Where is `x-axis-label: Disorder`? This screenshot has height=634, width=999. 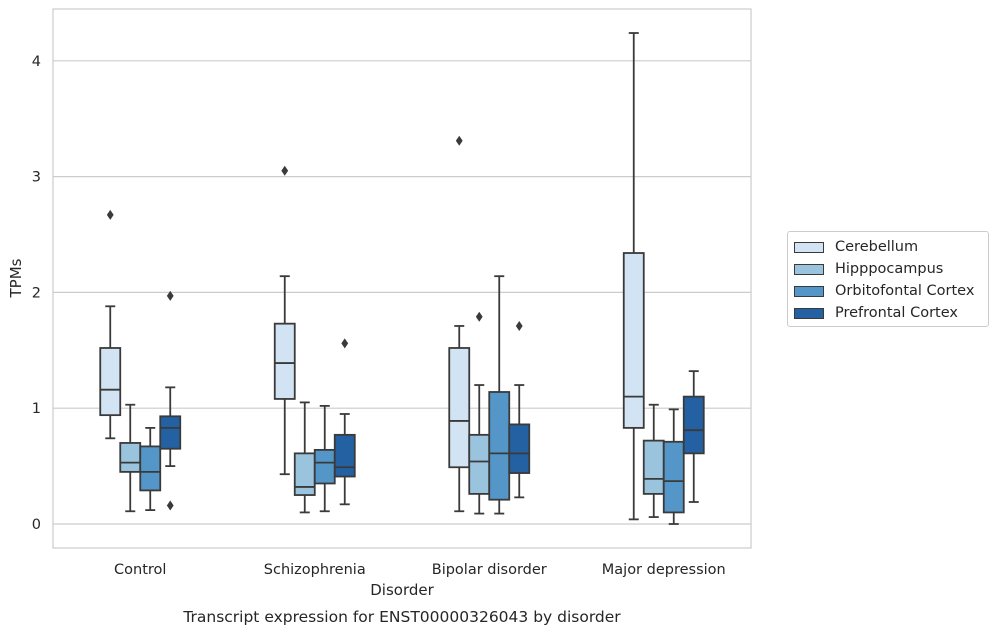 x-axis-label: Disorder is located at coordinates (402, 590).